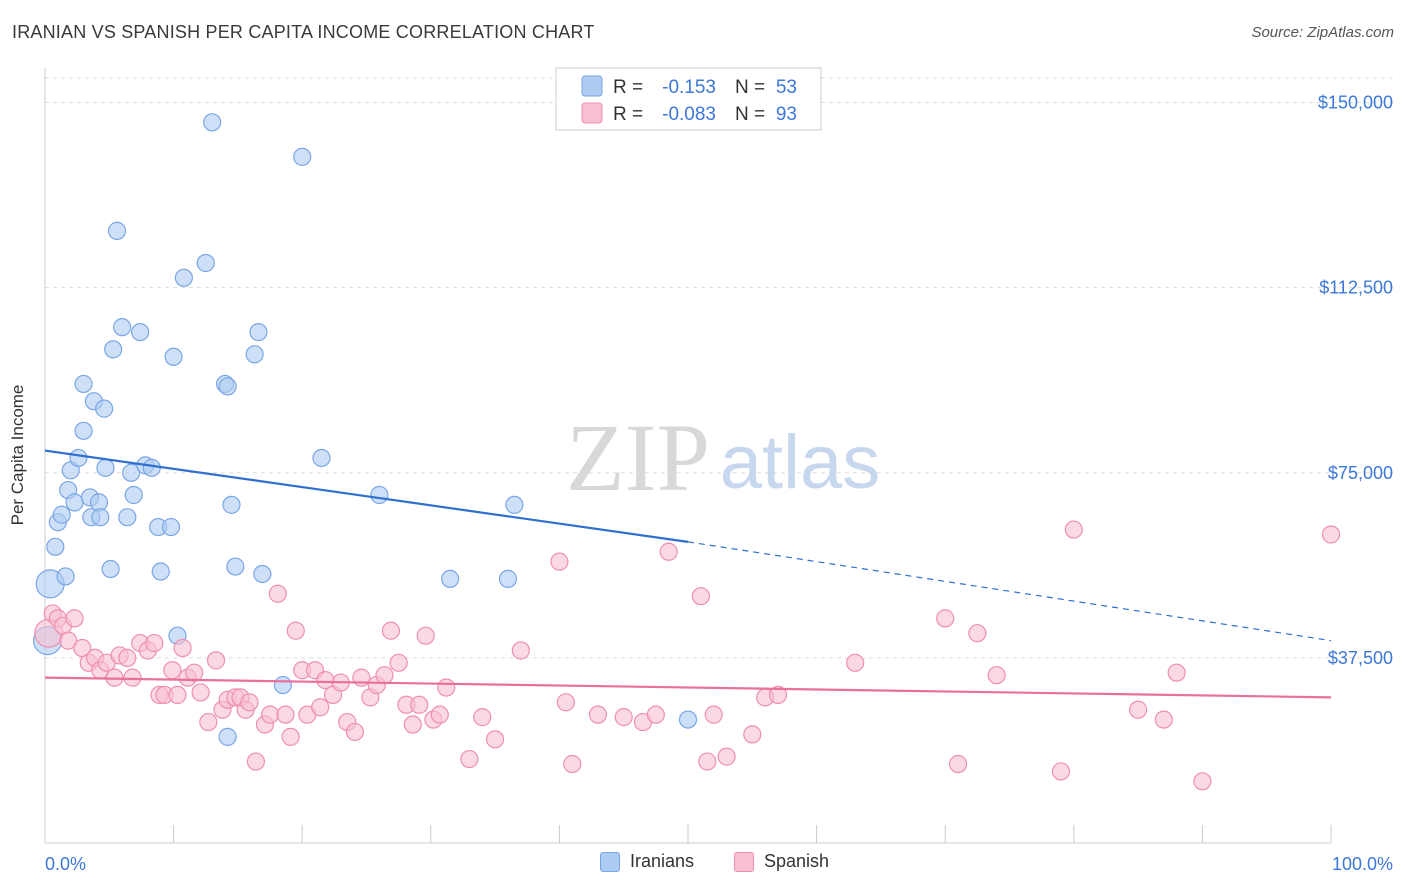 The width and height of the screenshot is (1406, 892). What do you see at coordinates (786, 114) in the screenshot?
I see `legend-n-value-spanish: 93` at bounding box center [786, 114].